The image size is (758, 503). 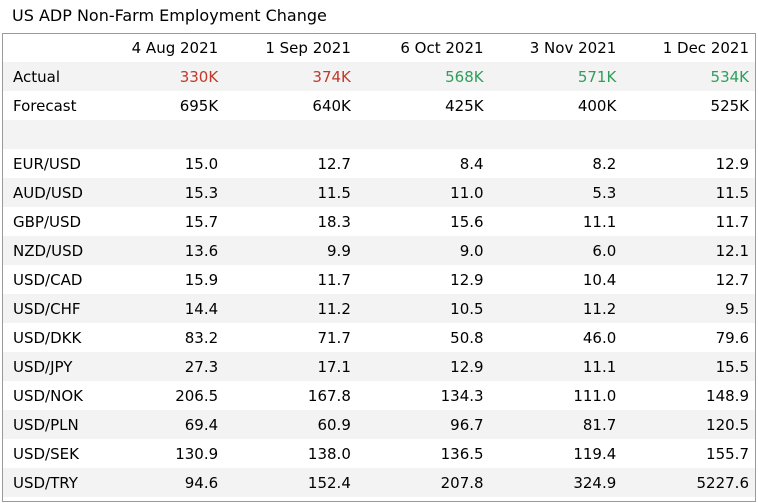 What do you see at coordinates (727, 453) in the screenshot?
I see `pair-value: 155.7` at bounding box center [727, 453].